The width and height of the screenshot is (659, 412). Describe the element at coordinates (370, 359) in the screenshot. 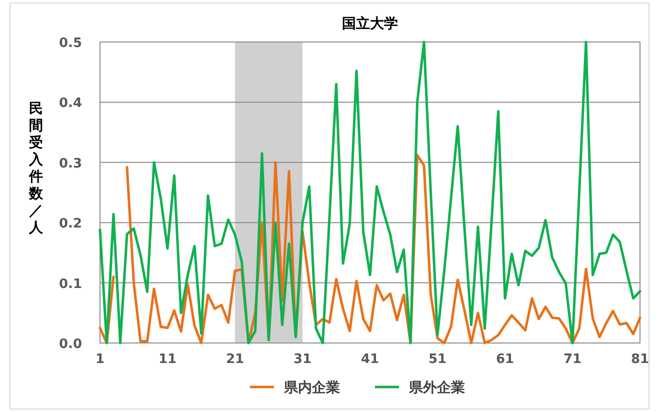

I see `x-tick-label: 41` at that location.